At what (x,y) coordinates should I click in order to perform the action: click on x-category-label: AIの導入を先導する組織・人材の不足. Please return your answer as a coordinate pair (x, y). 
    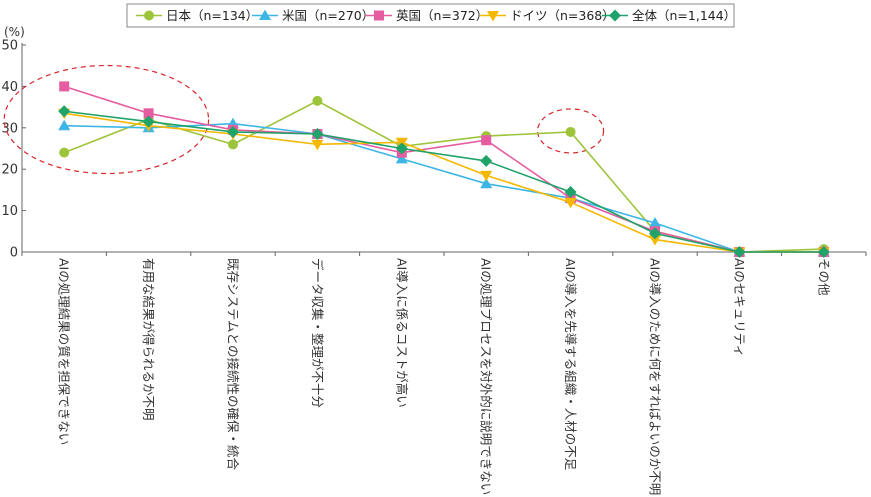
    Looking at the image, I should click on (570, 364).